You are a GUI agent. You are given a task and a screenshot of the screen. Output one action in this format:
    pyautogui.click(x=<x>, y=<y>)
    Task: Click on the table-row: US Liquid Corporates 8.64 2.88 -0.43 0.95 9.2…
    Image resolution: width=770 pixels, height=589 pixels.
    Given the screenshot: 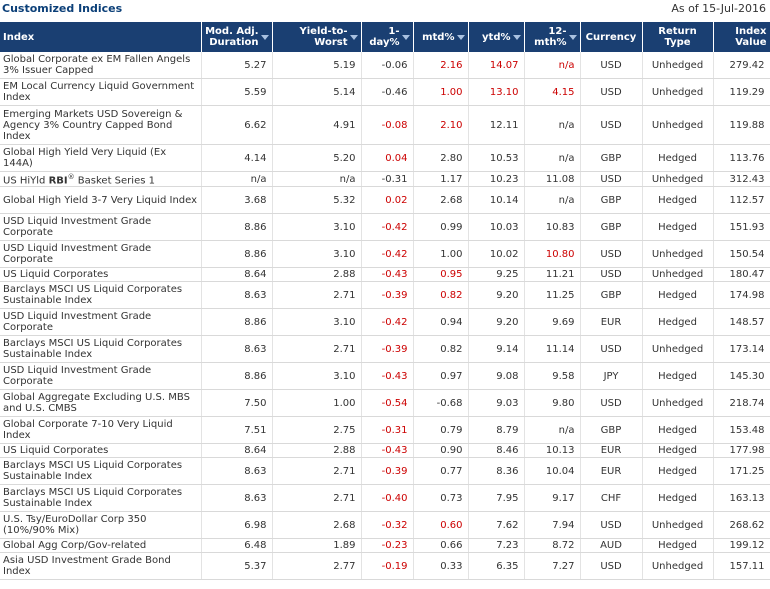 What is the action you would take?
    pyautogui.click(x=385, y=275)
    